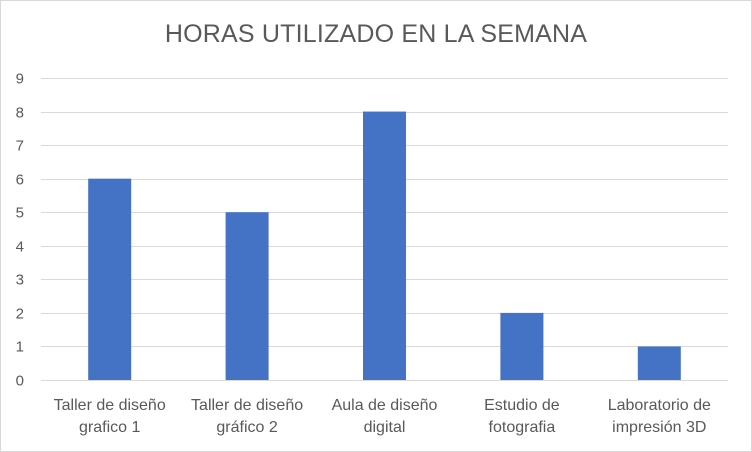  What do you see at coordinates (522, 405) in the screenshot?
I see `x-tick-label: Estudio de` at bounding box center [522, 405].